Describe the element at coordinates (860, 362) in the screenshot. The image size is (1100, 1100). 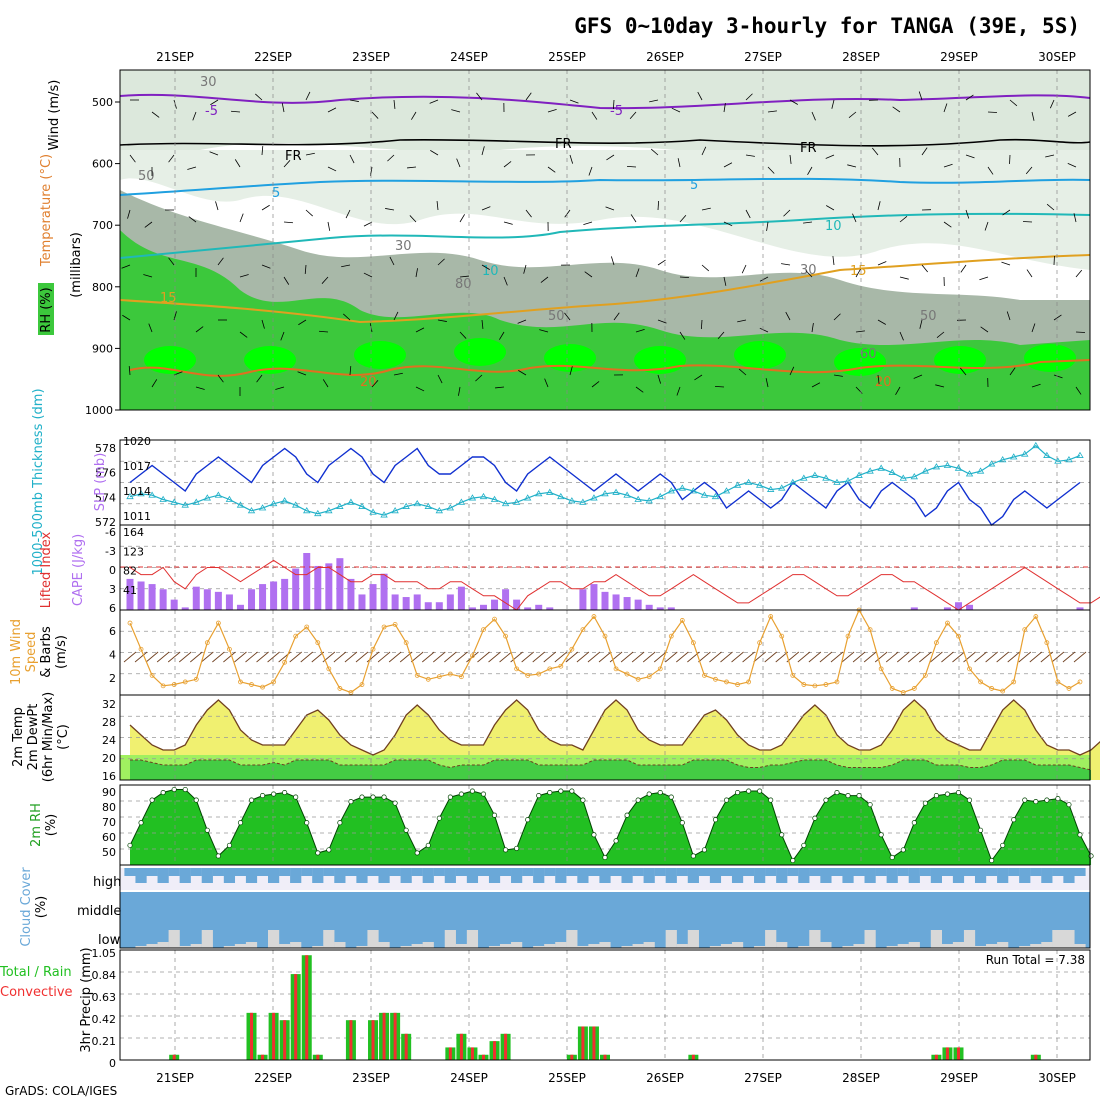
I see `rh-core` at that location.